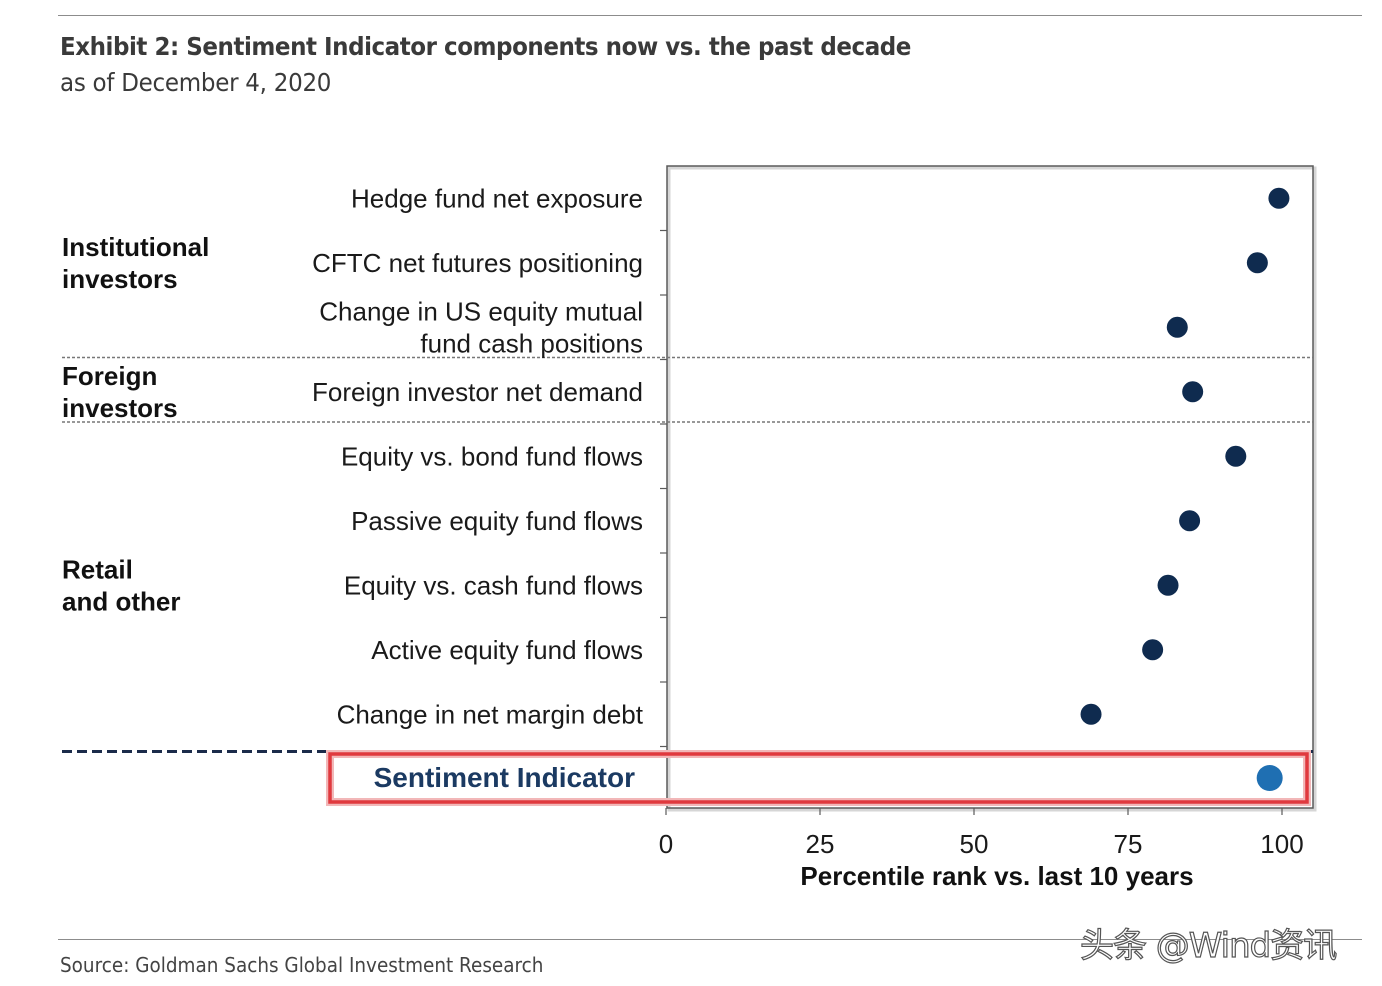 The width and height of the screenshot is (1382, 986). I want to click on category-label: Change in net margin debt, so click(490, 714).